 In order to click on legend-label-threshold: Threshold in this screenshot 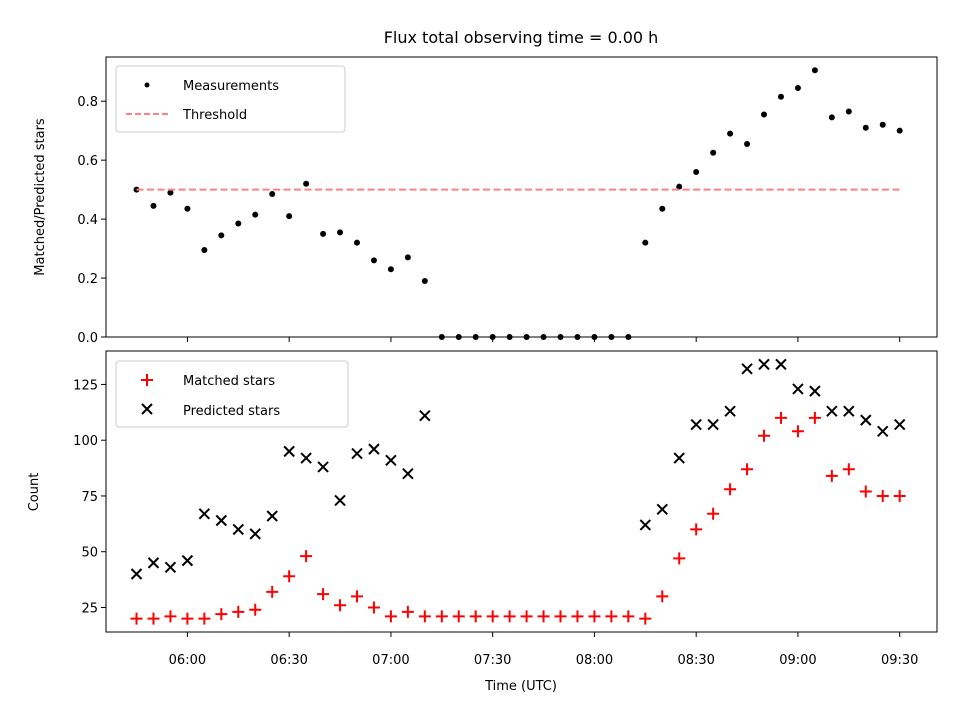, I will do `click(214, 115)`.